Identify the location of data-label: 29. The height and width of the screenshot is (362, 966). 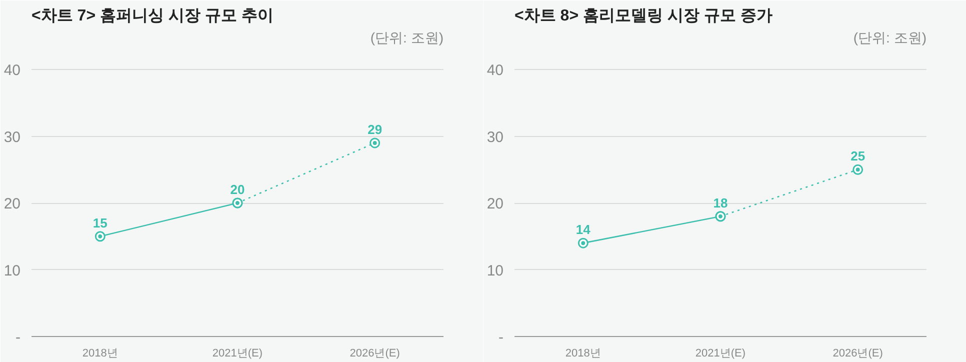
(375, 129).